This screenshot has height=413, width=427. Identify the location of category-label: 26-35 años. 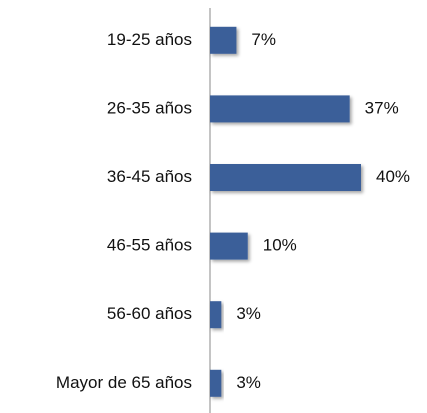
(149, 107).